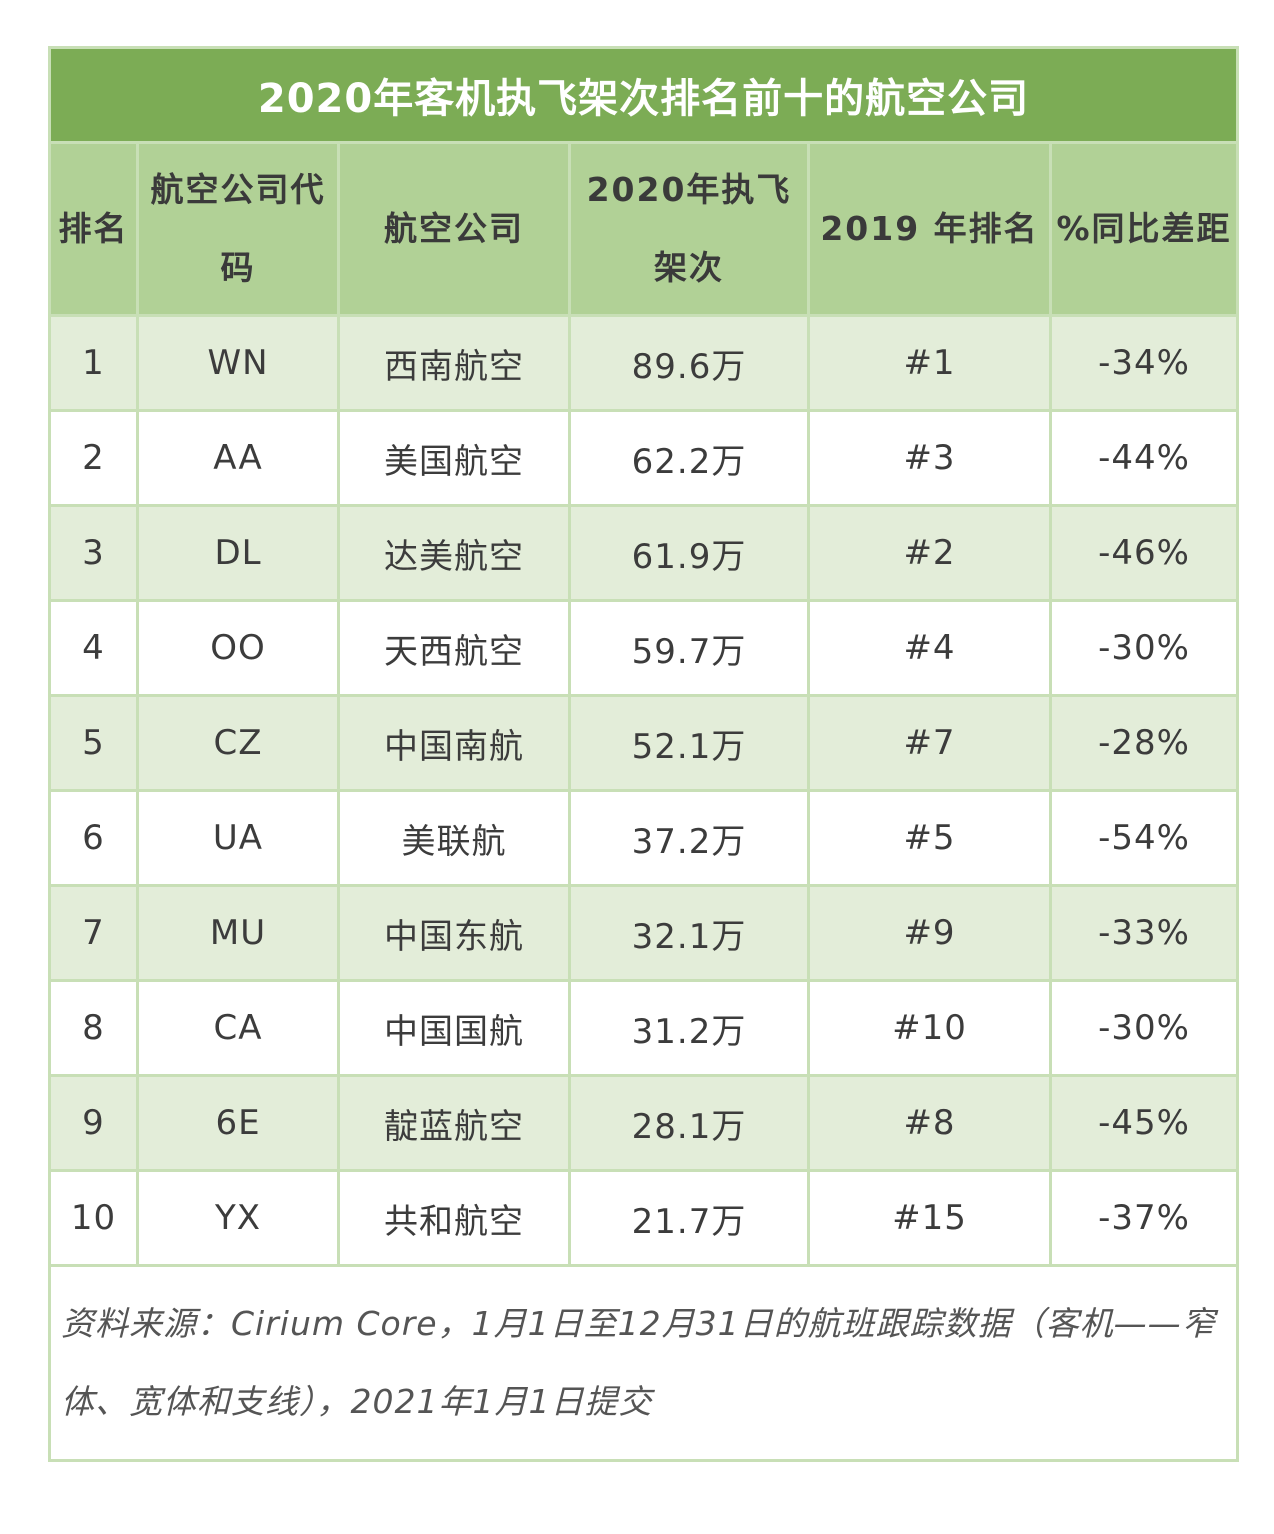  I want to click on cell-yoy: -33%, so click(1144, 933).